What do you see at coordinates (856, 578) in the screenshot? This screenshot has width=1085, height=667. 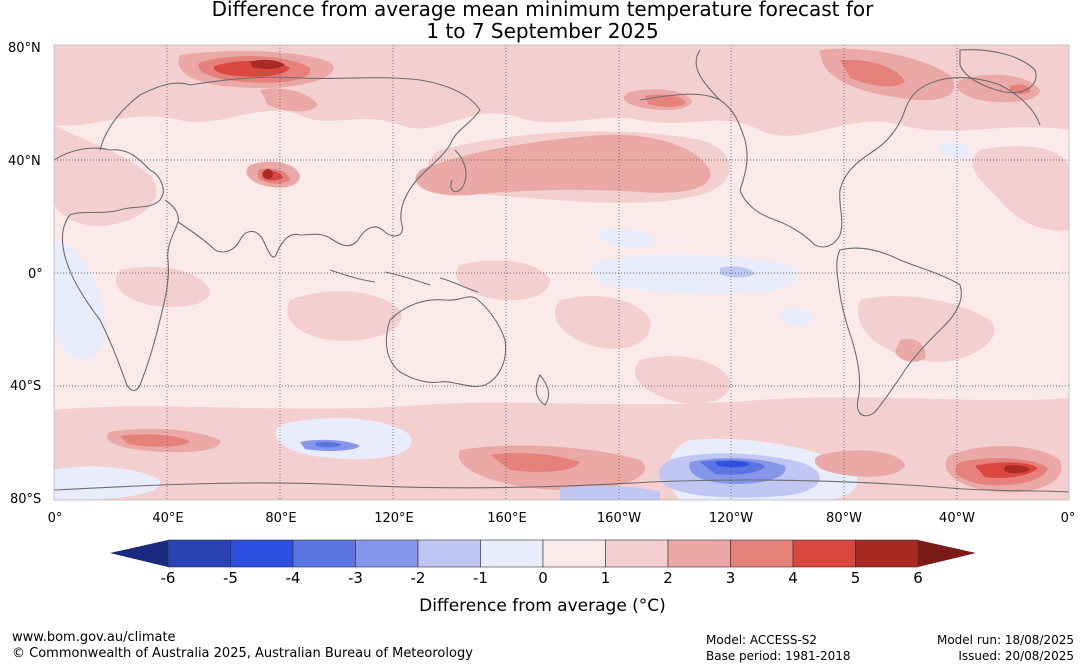 I see `colorbar-tick-label: 5` at bounding box center [856, 578].